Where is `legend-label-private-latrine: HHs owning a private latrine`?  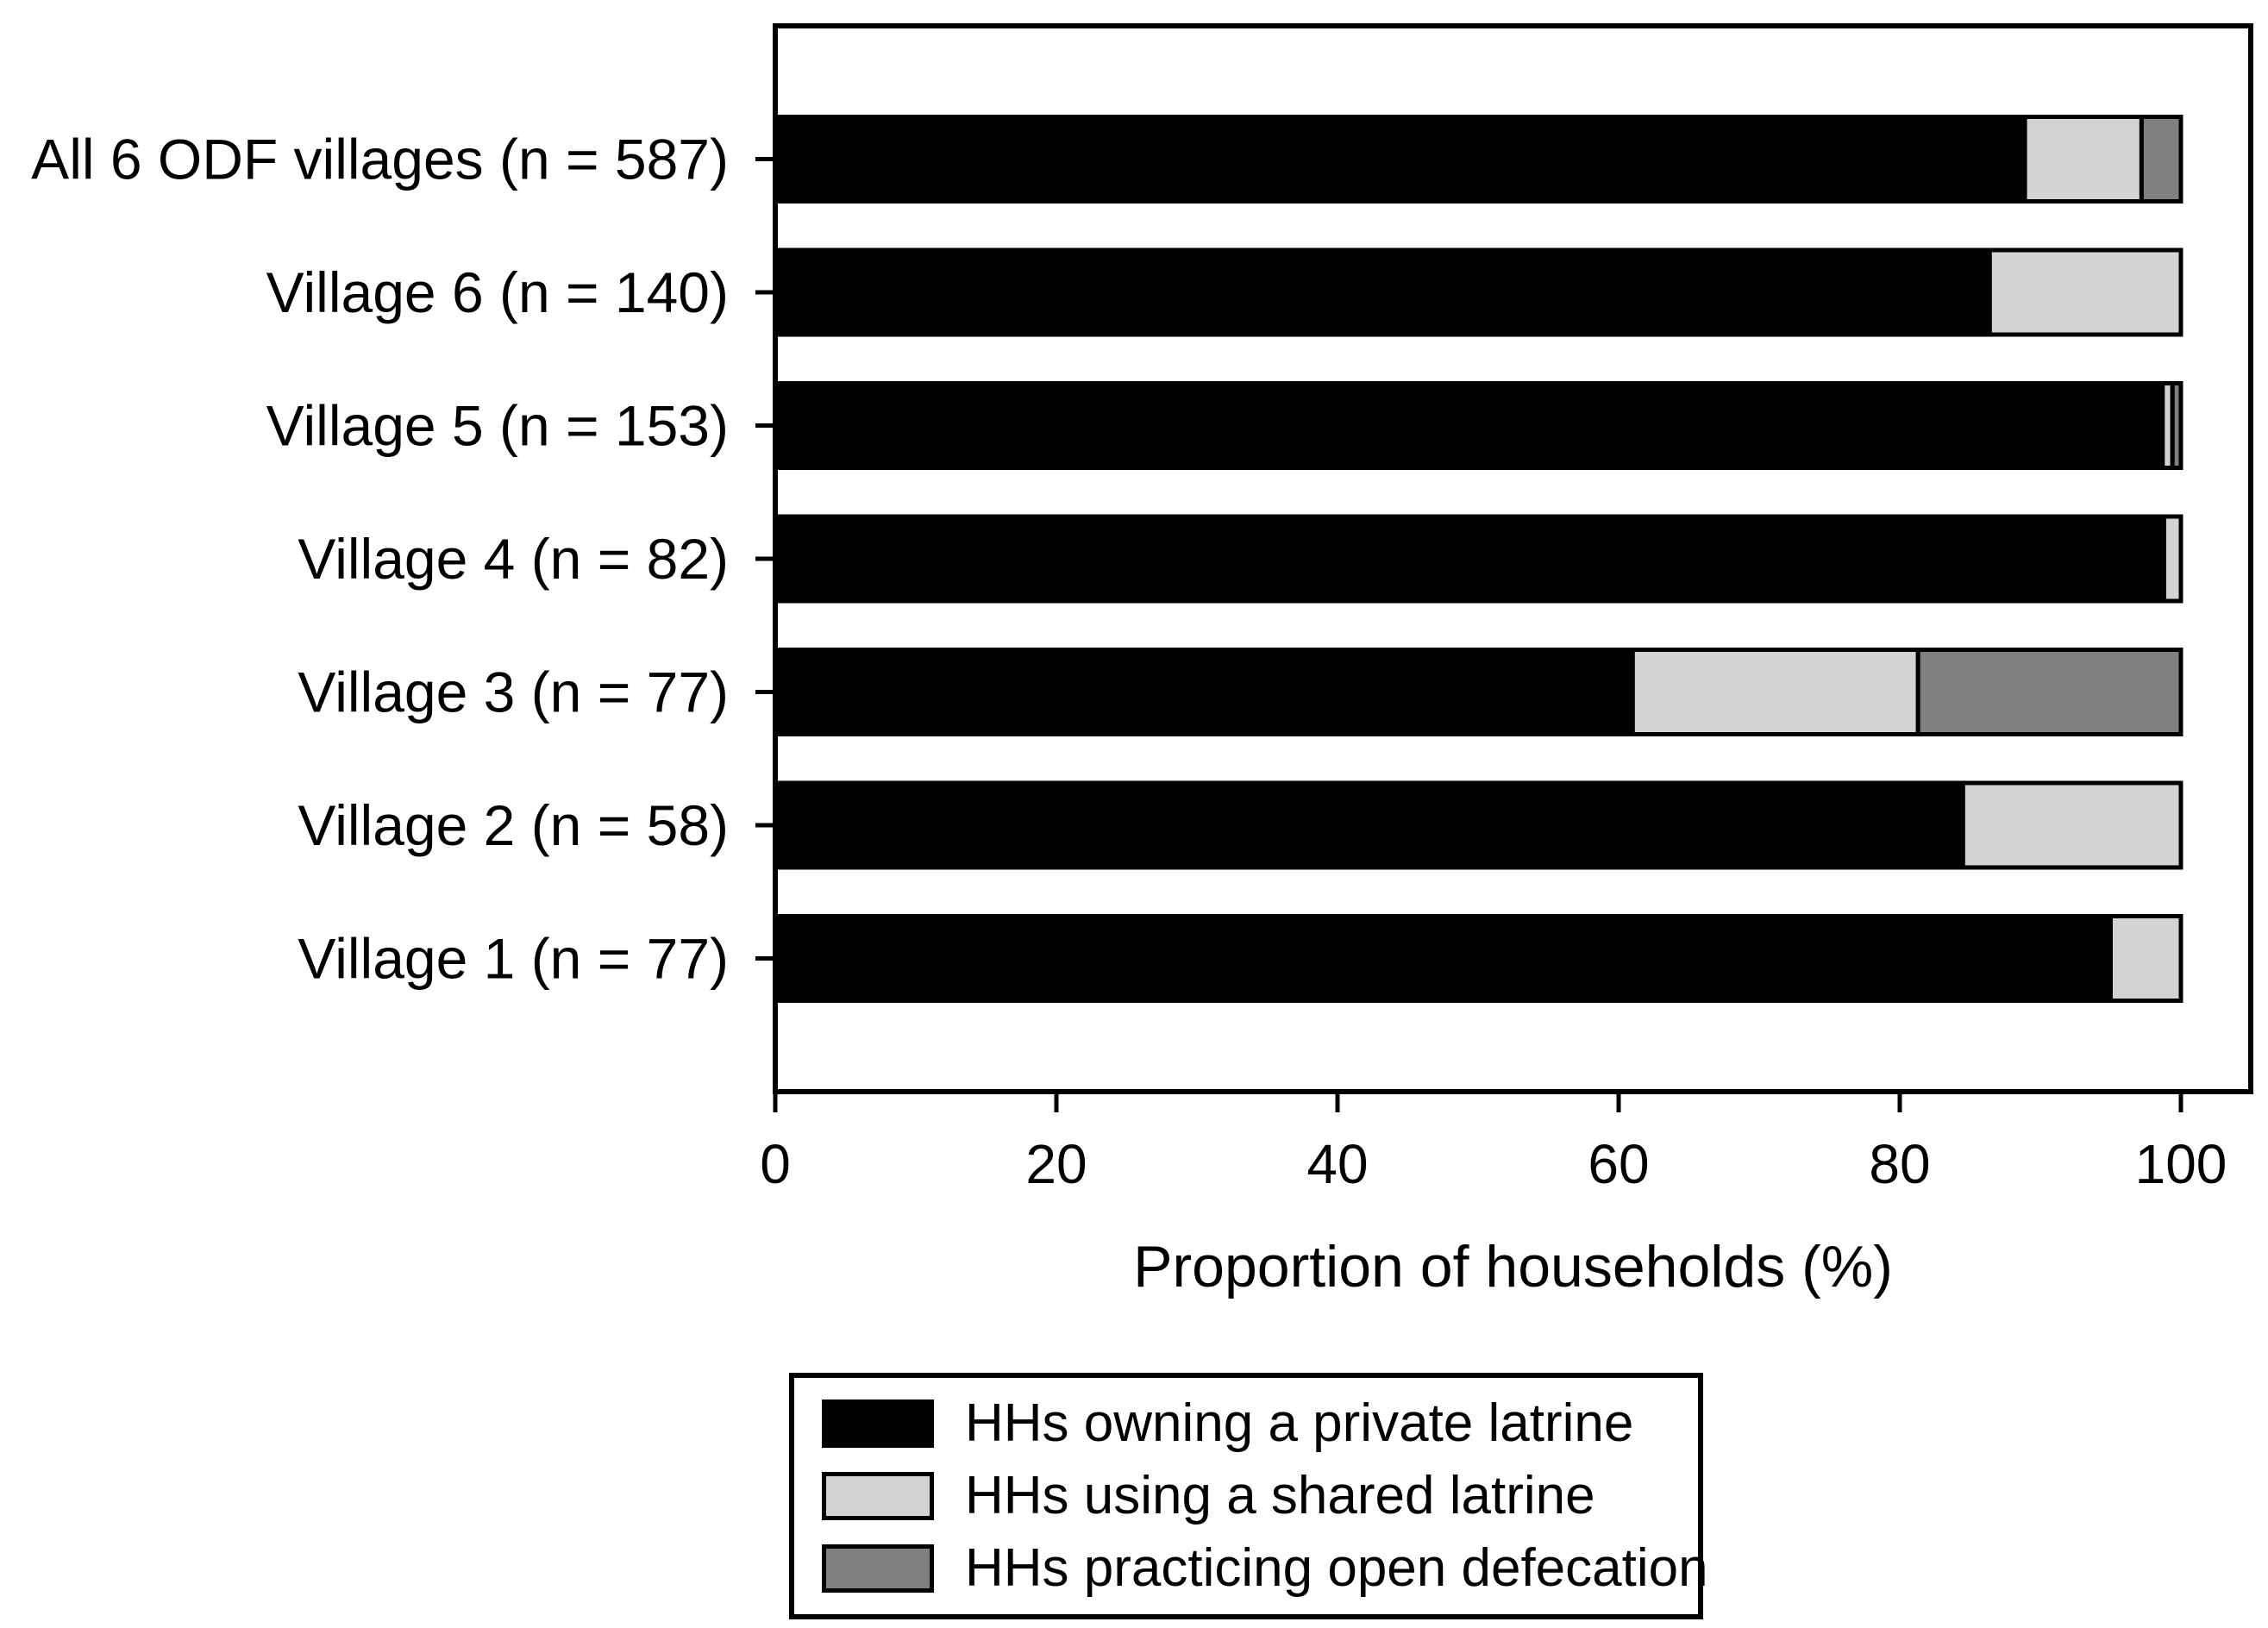
legend-label-private-latrine: HHs owning a private latrine is located at coordinates (1300, 1423).